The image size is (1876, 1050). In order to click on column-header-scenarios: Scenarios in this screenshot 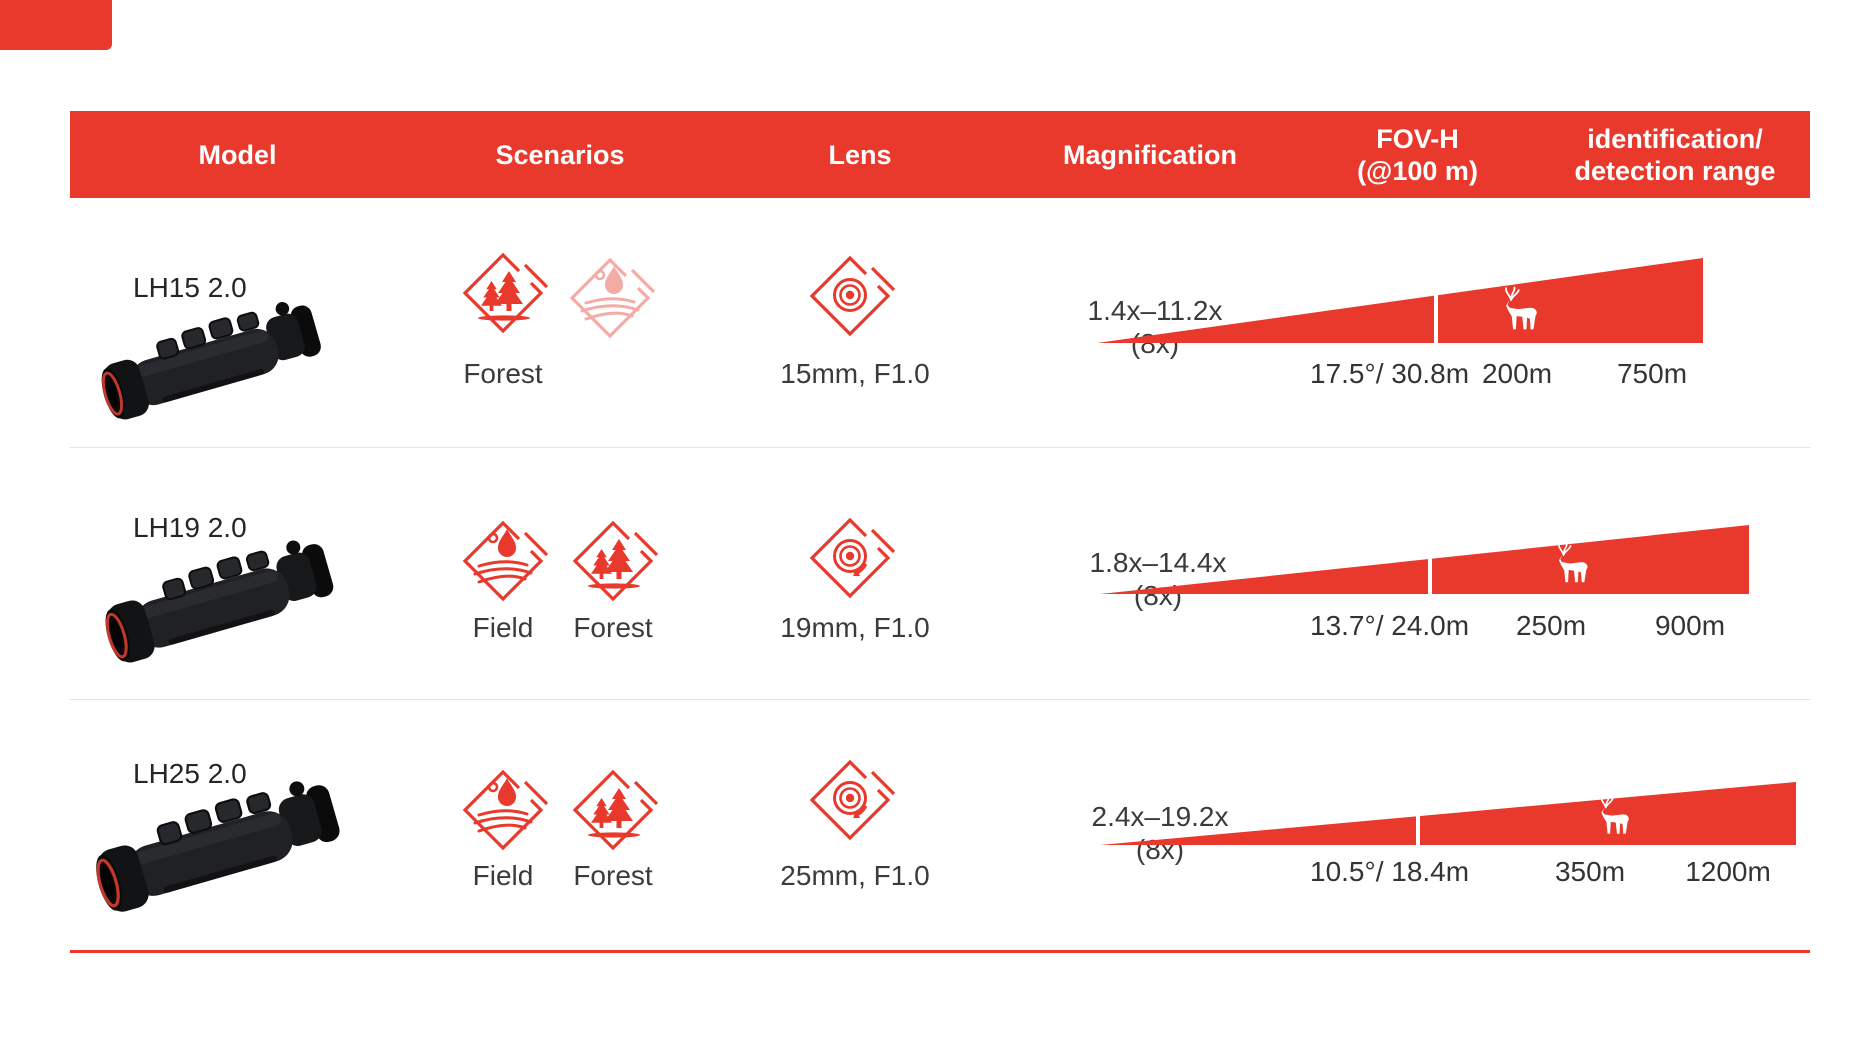, I will do `click(560, 155)`.